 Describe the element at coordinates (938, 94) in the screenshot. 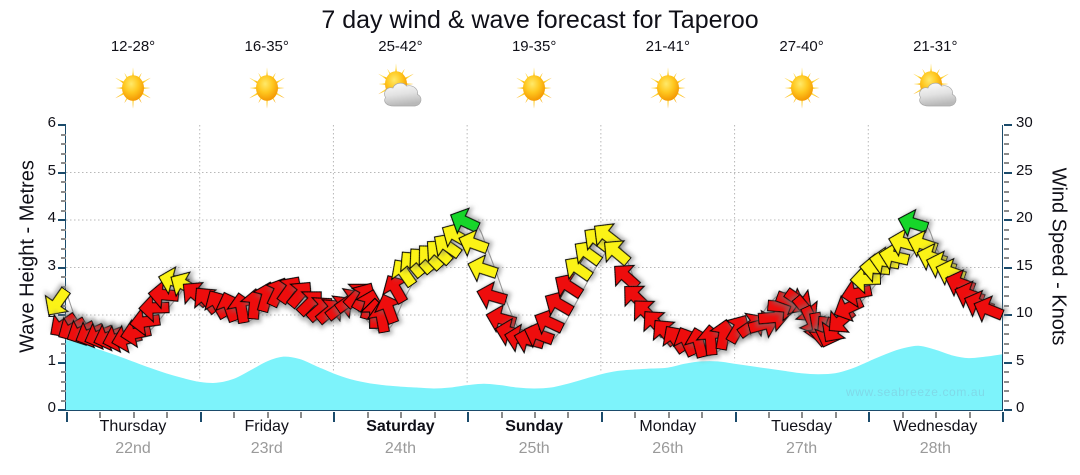

I see `cloud-shape` at that location.